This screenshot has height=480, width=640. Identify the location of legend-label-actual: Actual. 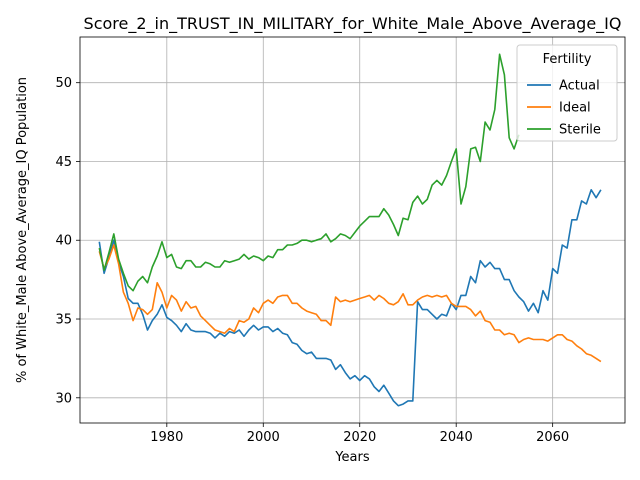
(579, 86).